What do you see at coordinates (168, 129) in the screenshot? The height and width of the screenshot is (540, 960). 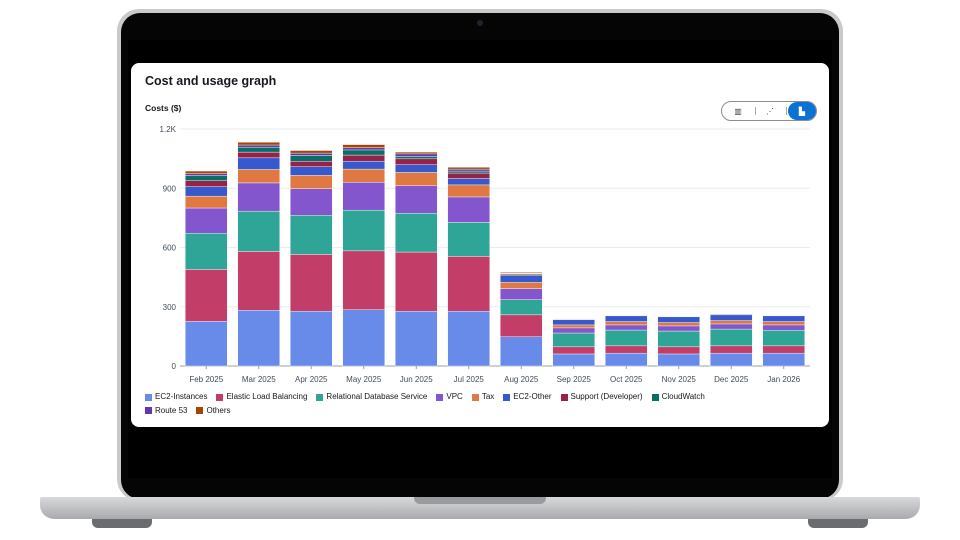 I see `y-tick-label: 1.2K` at bounding box center [168, 129].